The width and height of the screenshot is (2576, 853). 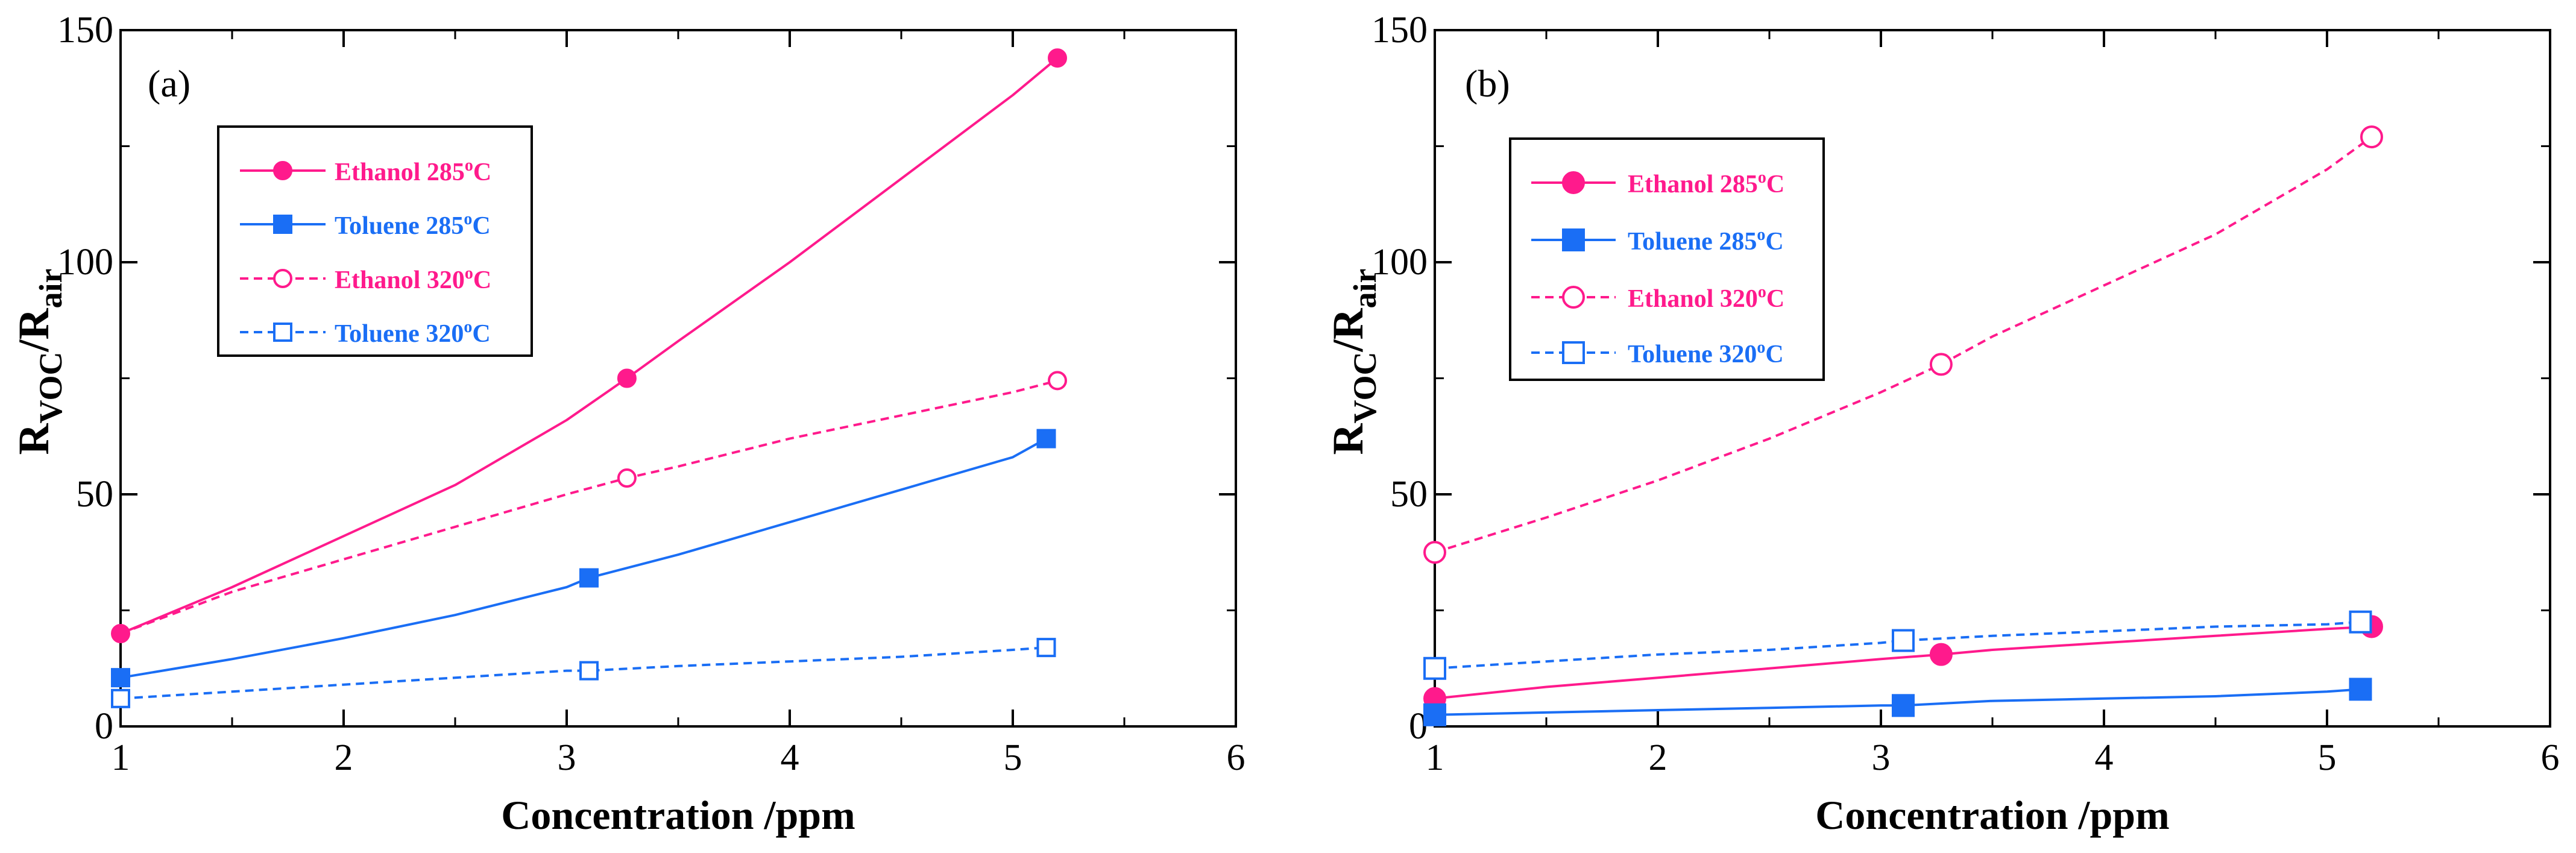 What do you see at coordinates (399, 226) in the screenshot?
I see `legend-entry-name: Toluene 285` at bounding box center [399, 226].